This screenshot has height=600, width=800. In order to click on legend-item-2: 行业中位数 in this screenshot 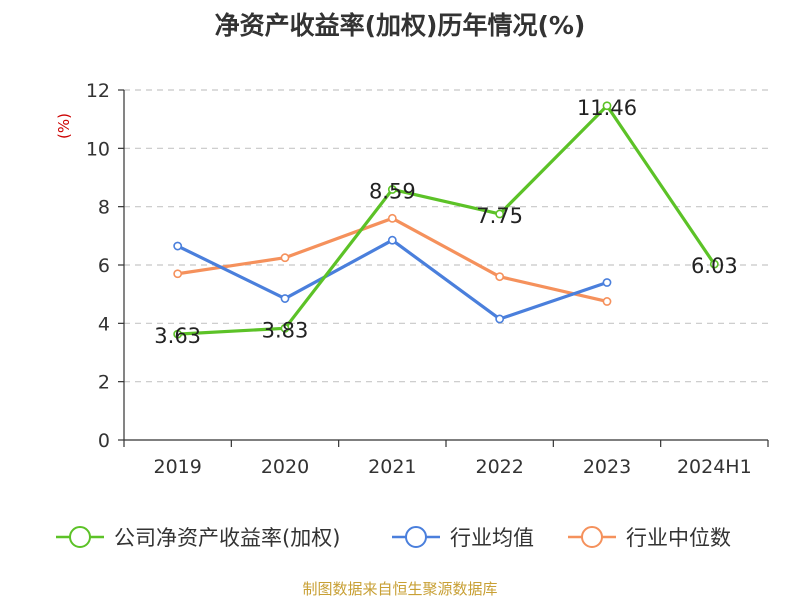, I will do `click(649, 538)`.